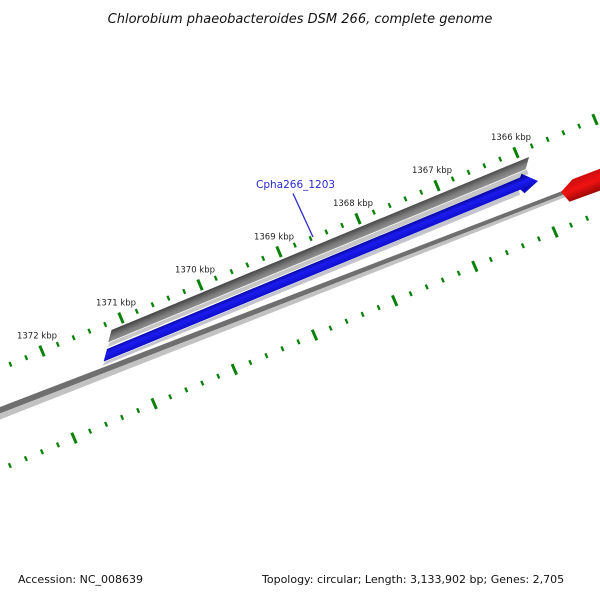 This screenshot has width=600, height=600. I want to click on accession-text: Accession: NC_008639, so click(81, 579).